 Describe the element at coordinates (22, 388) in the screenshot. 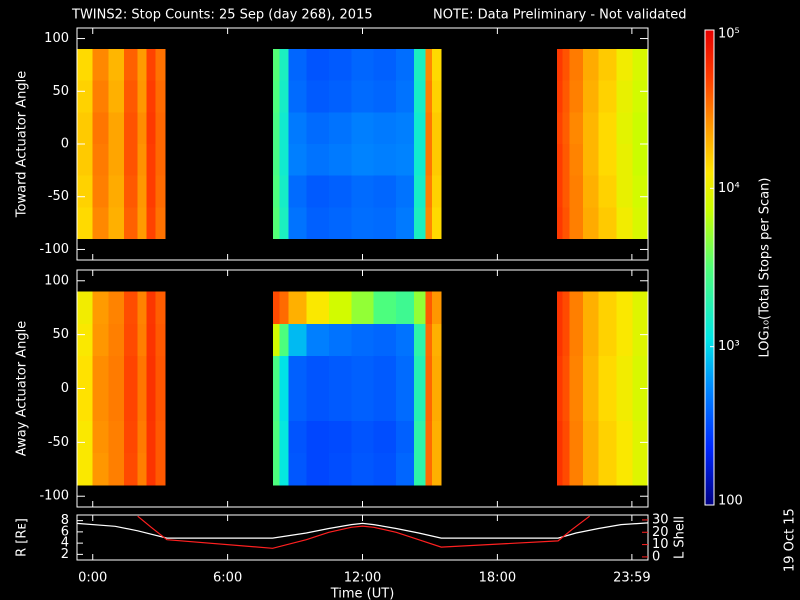

I see `y-axis-title: Away Actuator Angle` at that location.